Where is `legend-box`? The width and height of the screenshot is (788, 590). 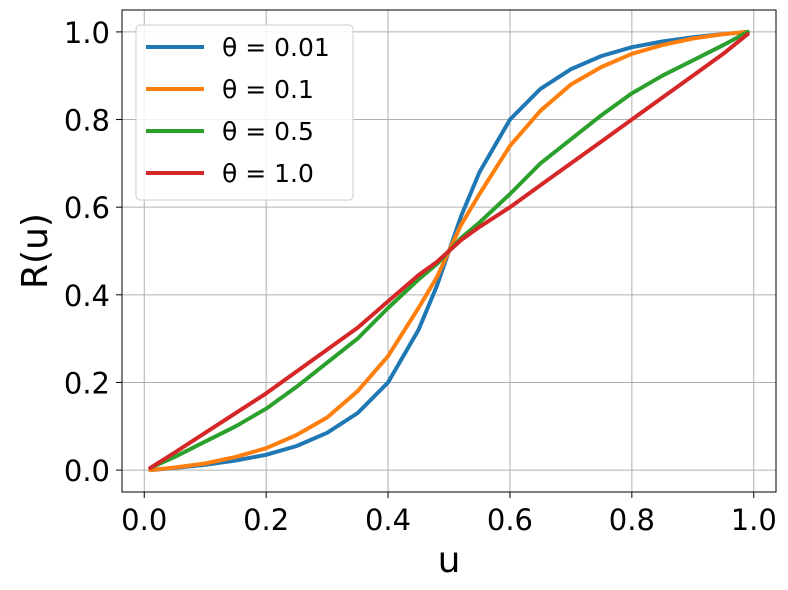 legend-box is located at coordinates (244, 112).